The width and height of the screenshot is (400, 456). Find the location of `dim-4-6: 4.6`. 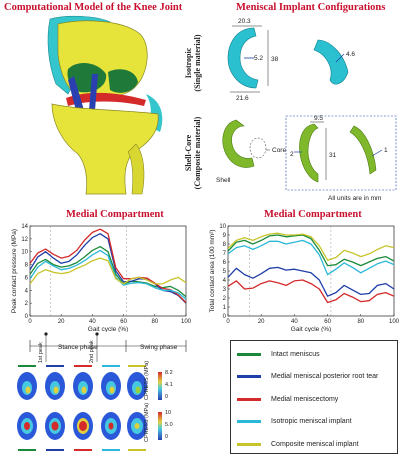

dim-4-6: 4.6 is located at coordinates (350, 54).